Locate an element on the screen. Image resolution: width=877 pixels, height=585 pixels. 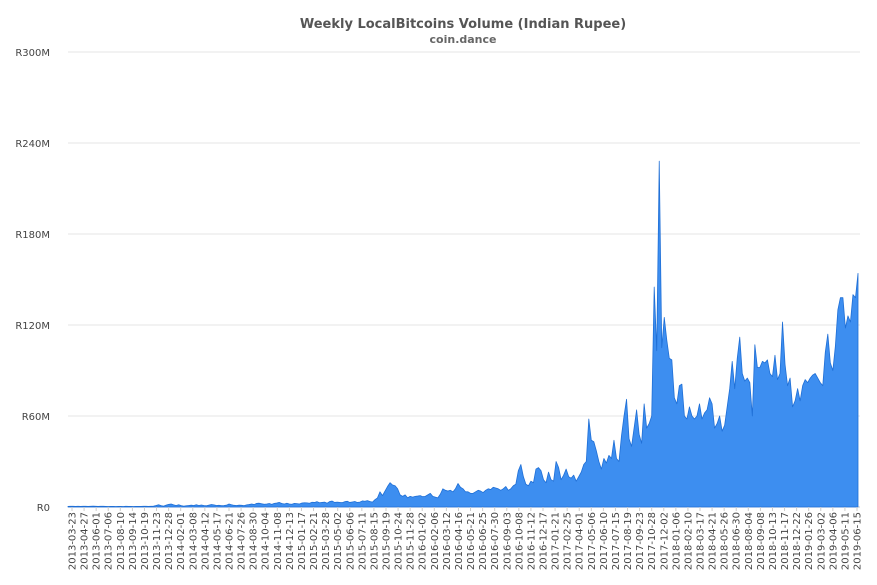
x-tick-label: 2018-09-08 is located at coordinates (761, 541).